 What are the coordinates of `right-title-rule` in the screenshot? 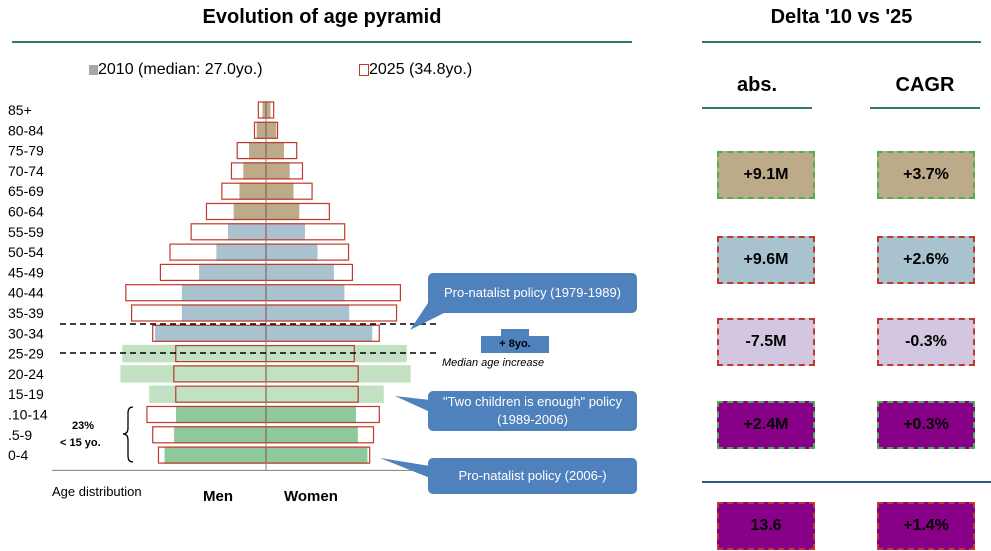 It's located at (841, 42).